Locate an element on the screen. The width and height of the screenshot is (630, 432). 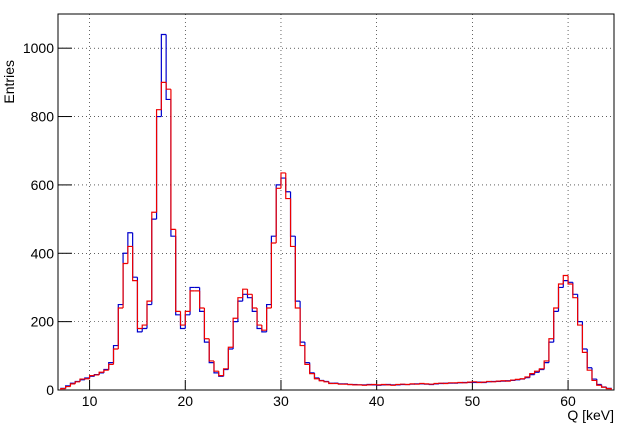
y-tick-label: 0 is located at coordinates (50, 390).